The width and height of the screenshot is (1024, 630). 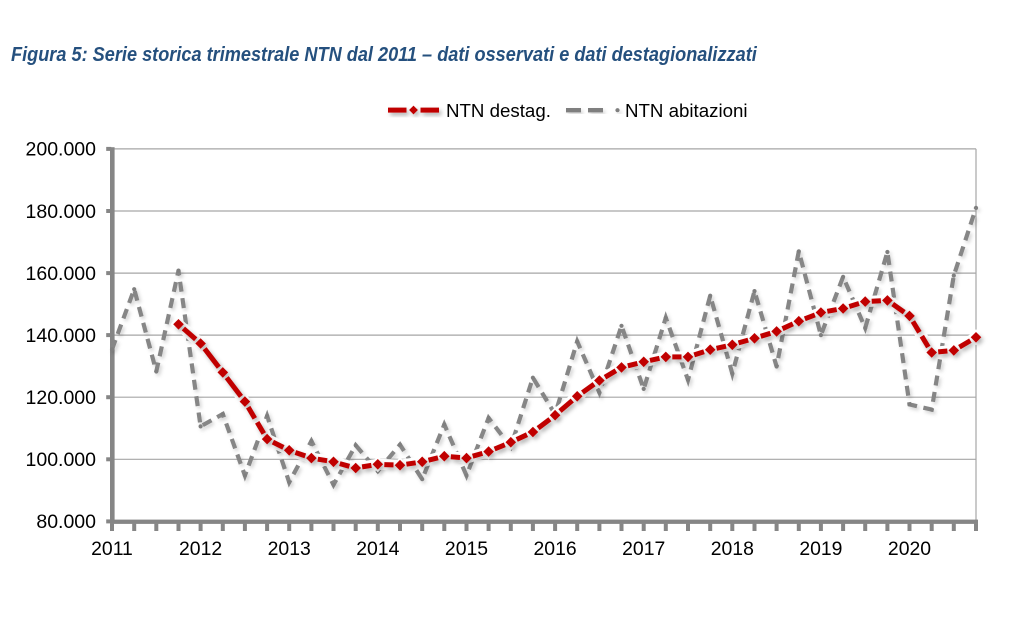 I want to click on svg-text: 200.000, so click(x=61, y=150).